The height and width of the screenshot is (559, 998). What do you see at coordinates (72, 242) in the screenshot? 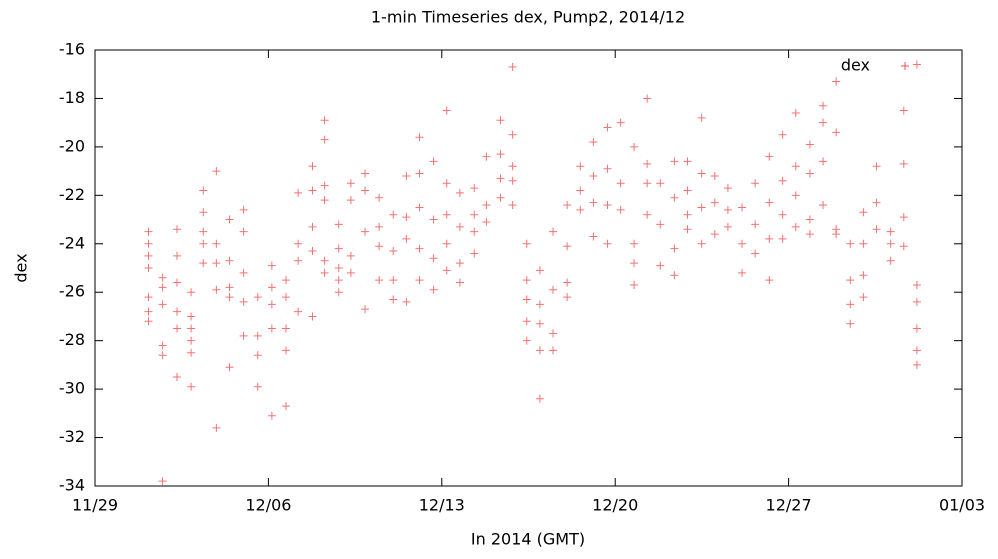
I see `y-tick-label: -24` at bounding box center [72, 242].